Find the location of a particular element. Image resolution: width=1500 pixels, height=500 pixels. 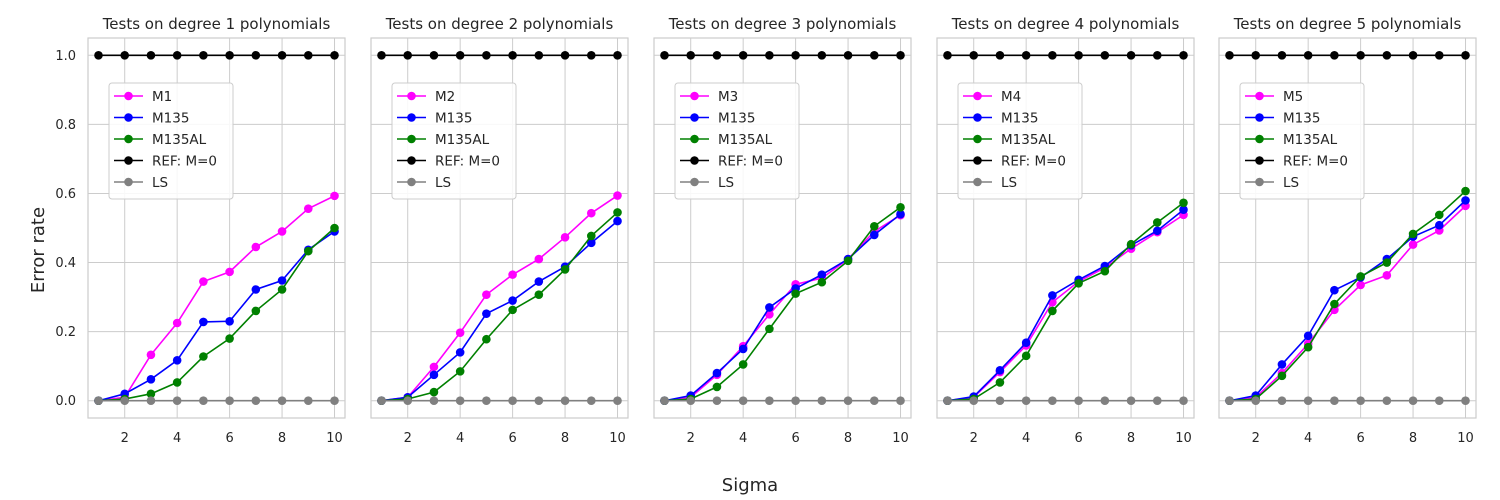

legend-item-m2: M2 is located at coordinates (426, 97).